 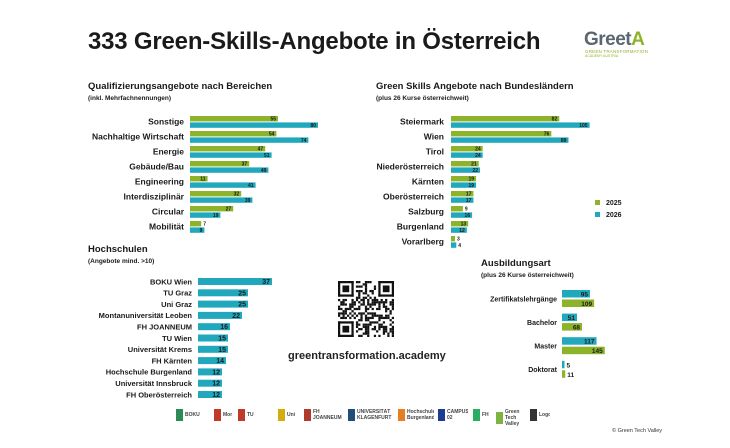 I want to click on category-label: Wien, so click(x=434, y=137).